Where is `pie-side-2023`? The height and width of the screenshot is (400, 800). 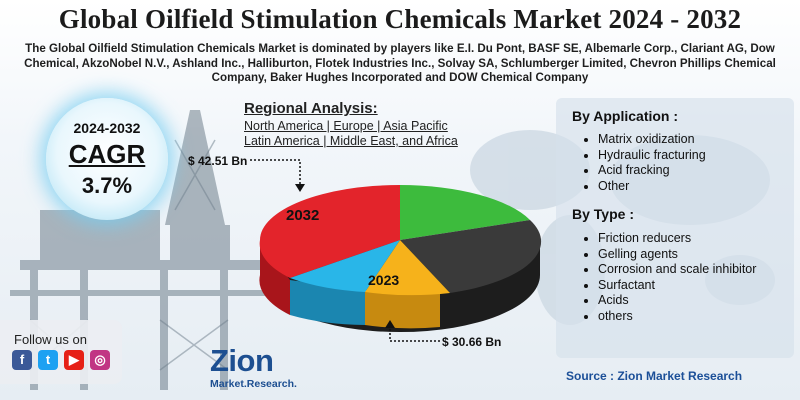 pie-side-2023 is located at coordinates (402, 309).